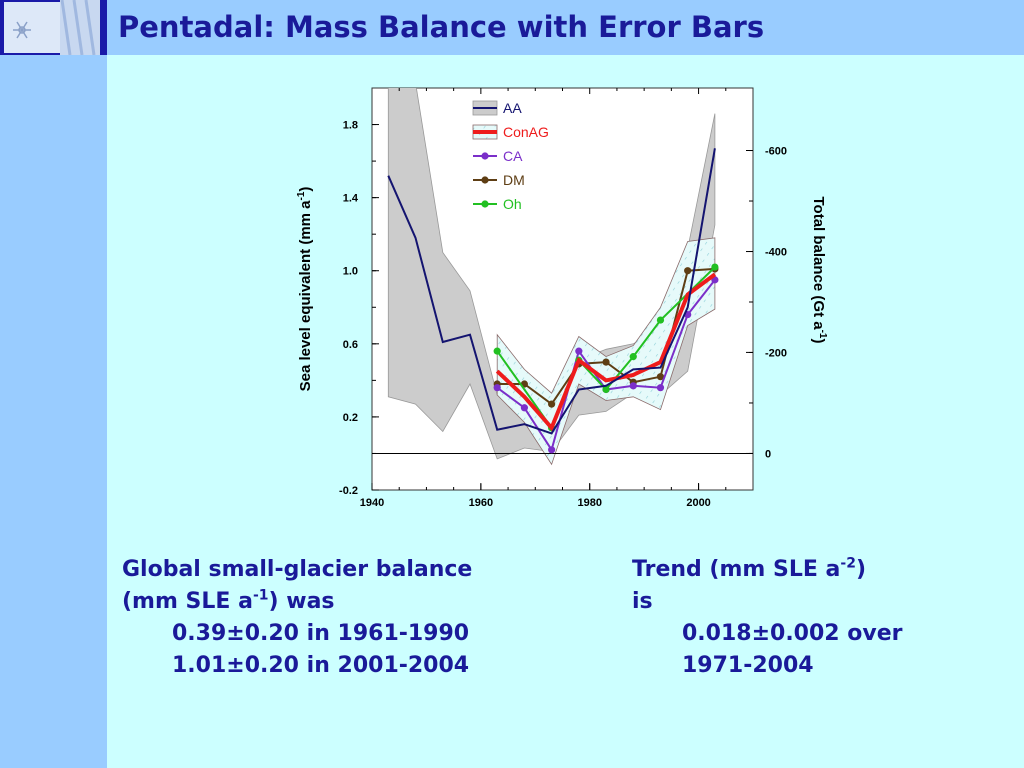  I want to click on left-line-1: Global small-glacier balance, so click(297, 569).